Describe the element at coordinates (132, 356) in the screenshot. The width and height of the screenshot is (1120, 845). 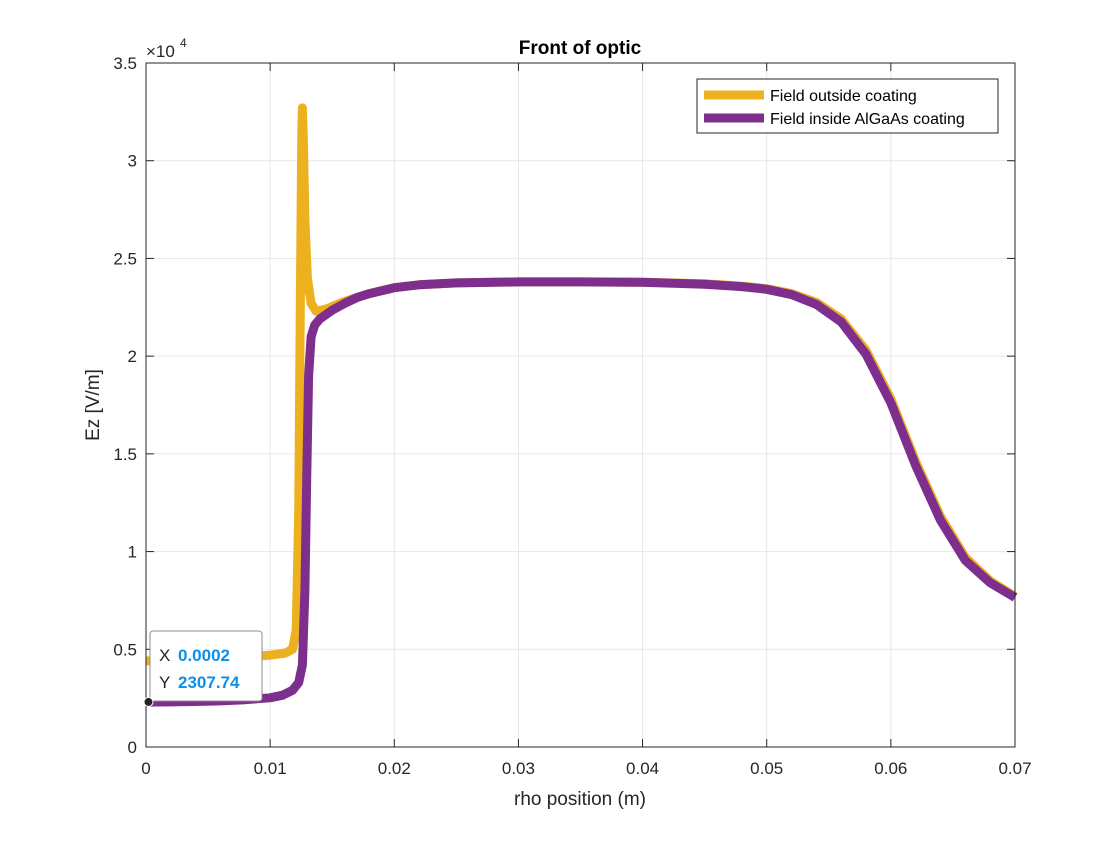
I see `y-tick-label: 2` at that location.